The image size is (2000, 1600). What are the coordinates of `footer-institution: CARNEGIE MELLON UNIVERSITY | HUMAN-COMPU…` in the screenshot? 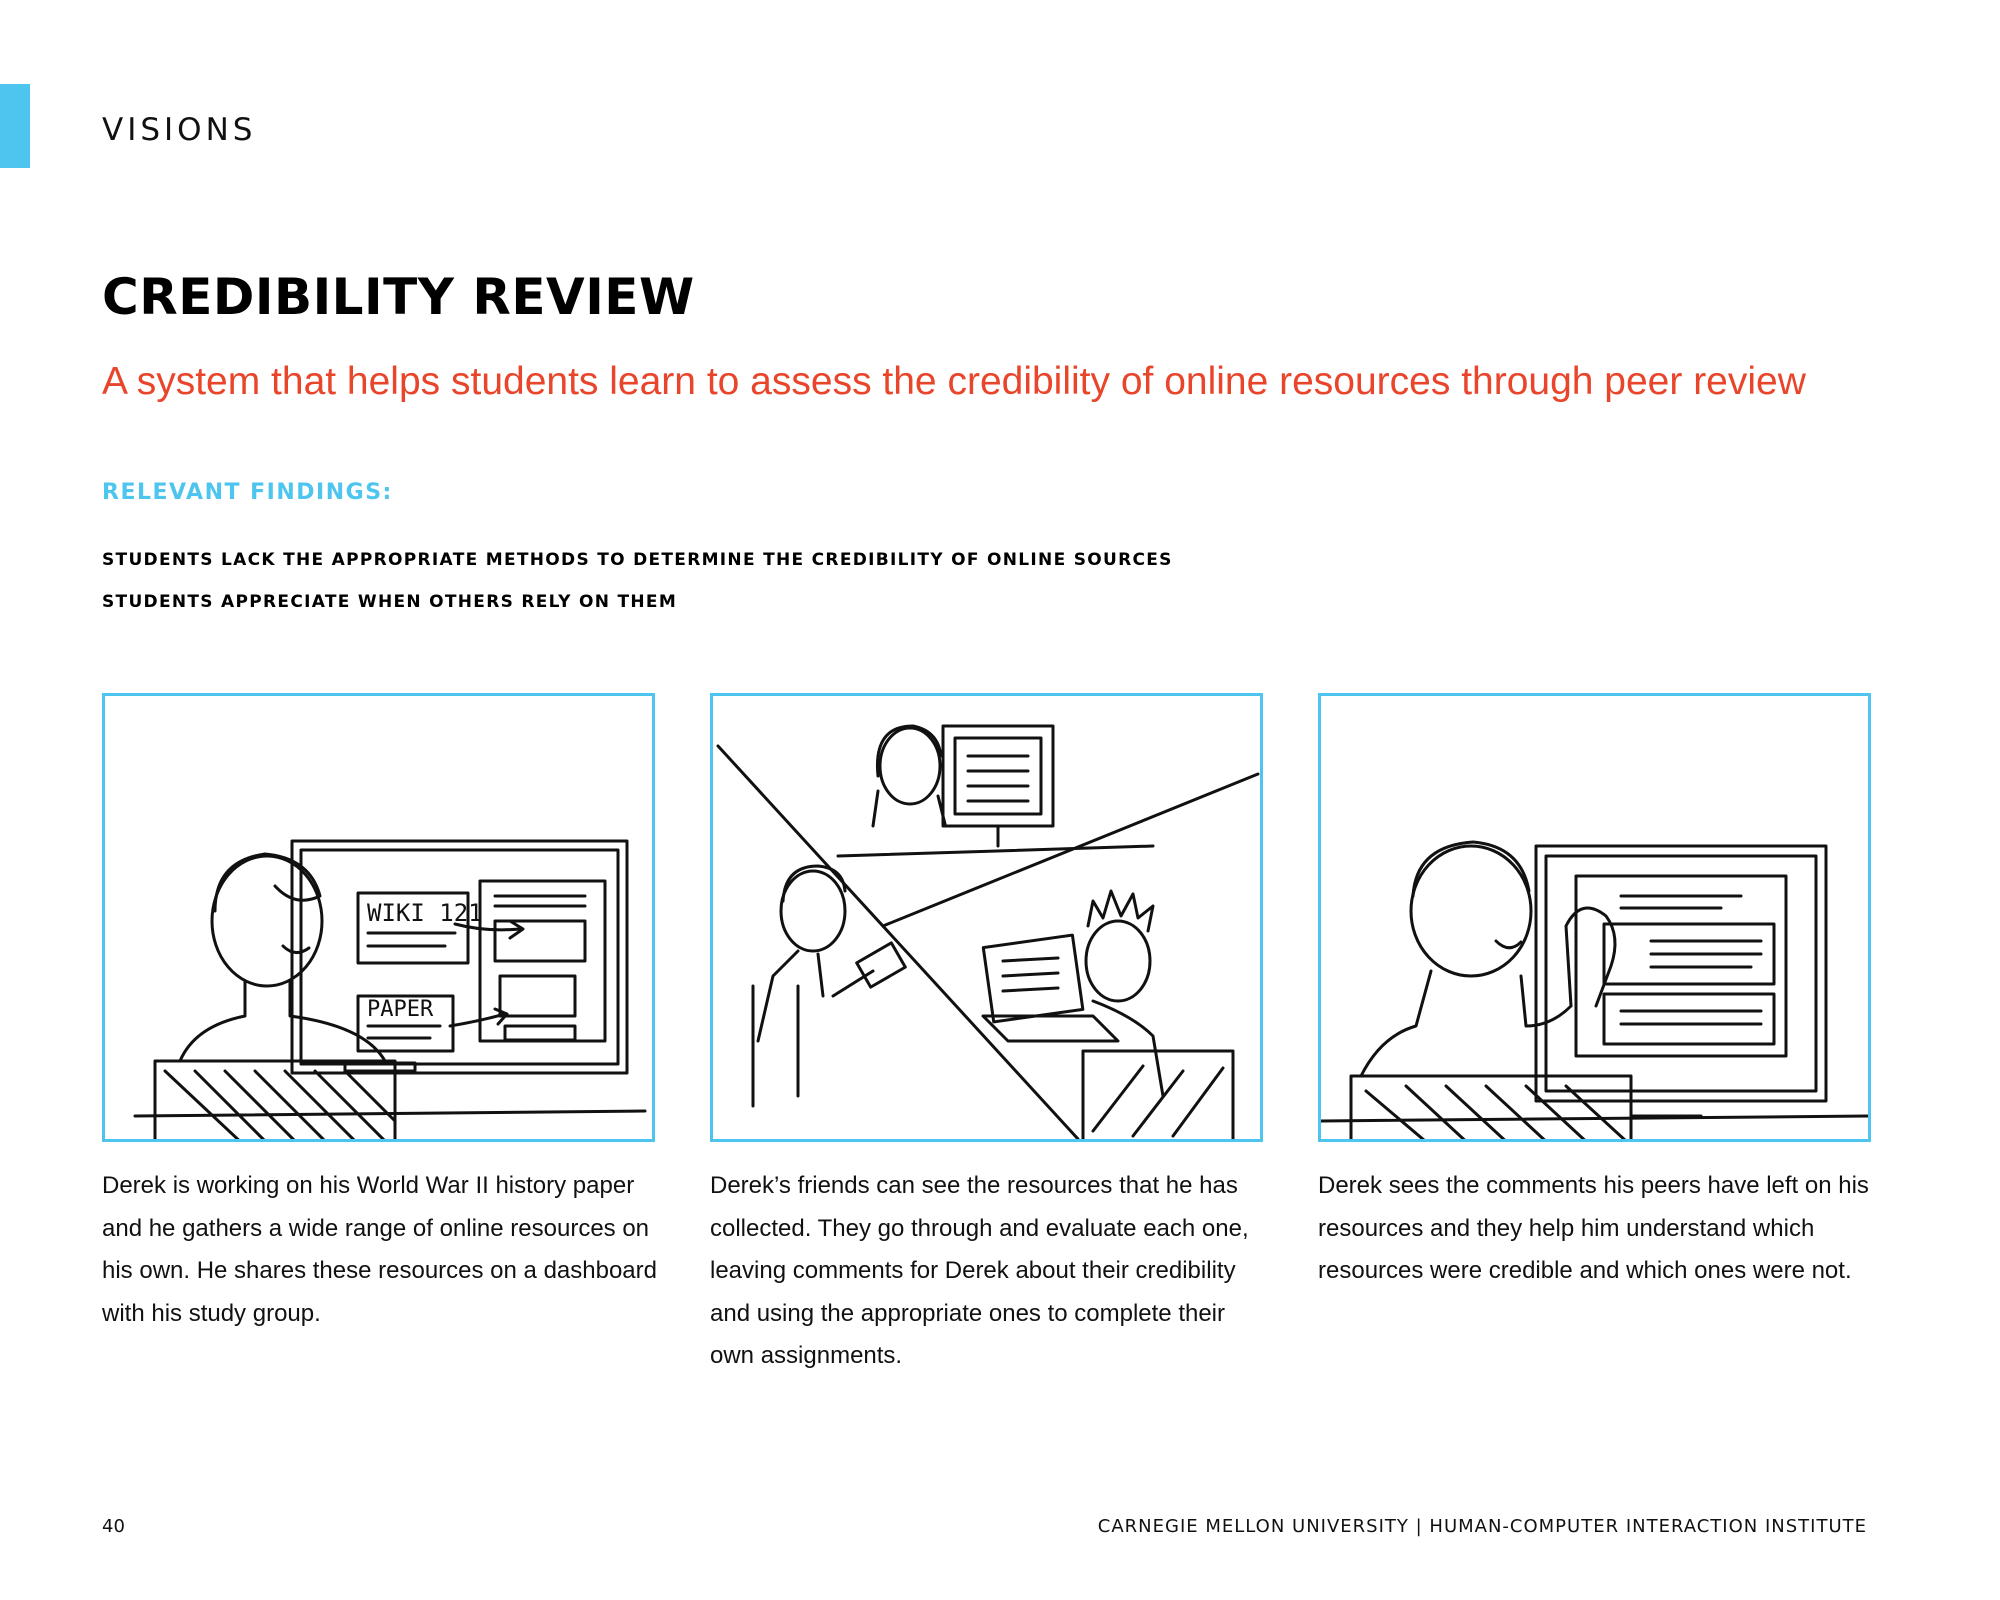 It's located at (1482, 1526).